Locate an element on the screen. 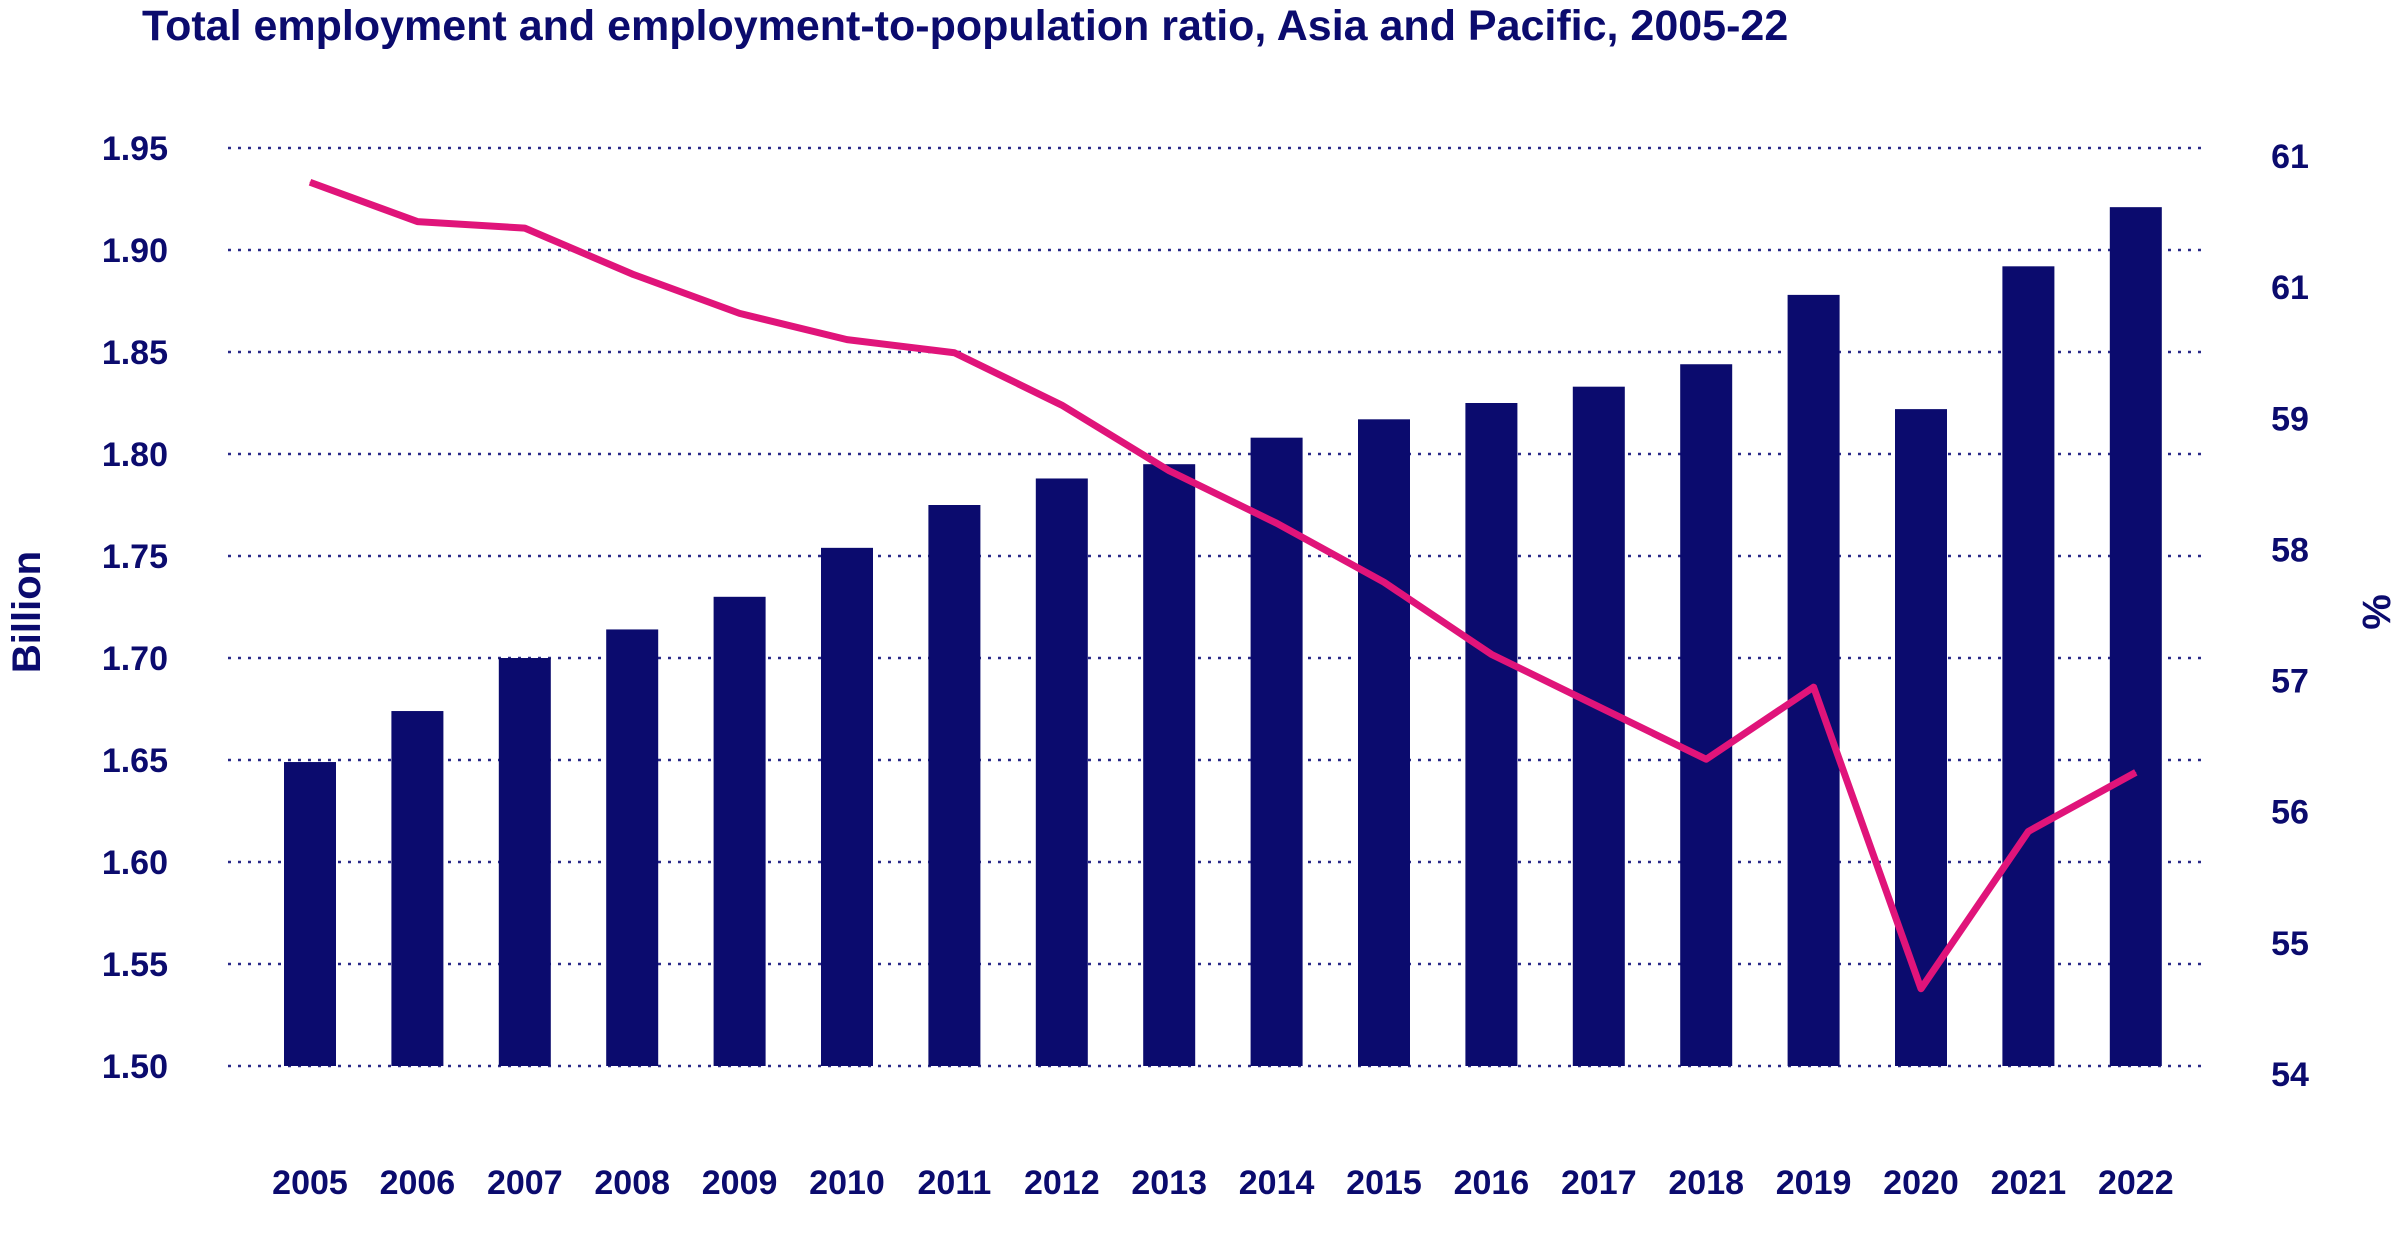  left-tick-label: 1.80 is located at coordinates (135, 455).